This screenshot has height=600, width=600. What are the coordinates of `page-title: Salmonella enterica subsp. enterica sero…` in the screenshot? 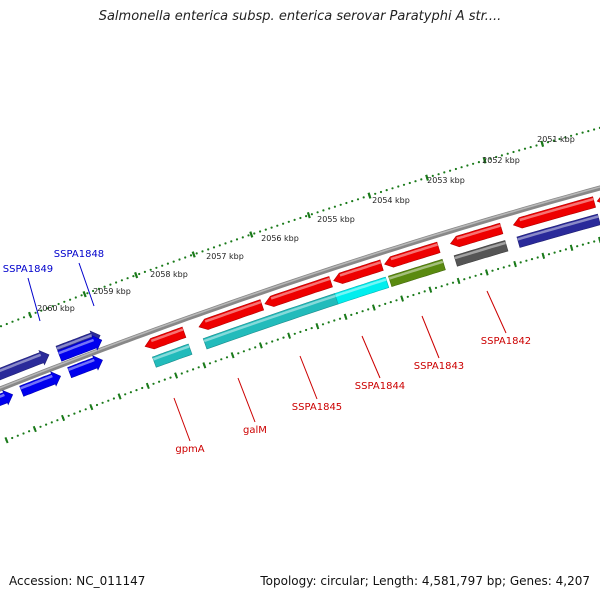 It's located at (300, 16).